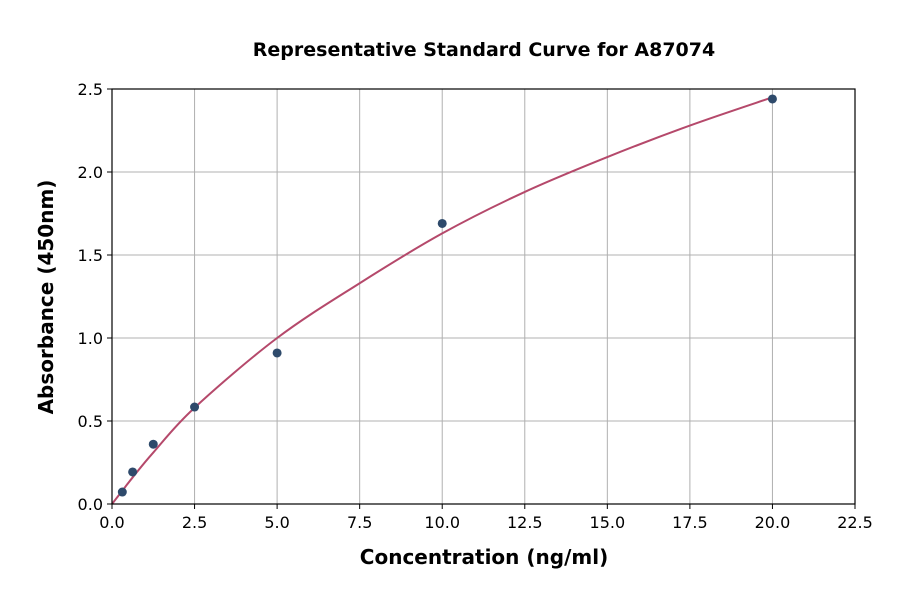  What do you see at coordinates (359, 522) in the screenshot?
I see `x-tick-label: 7.5` at bounding box center [359, 522].